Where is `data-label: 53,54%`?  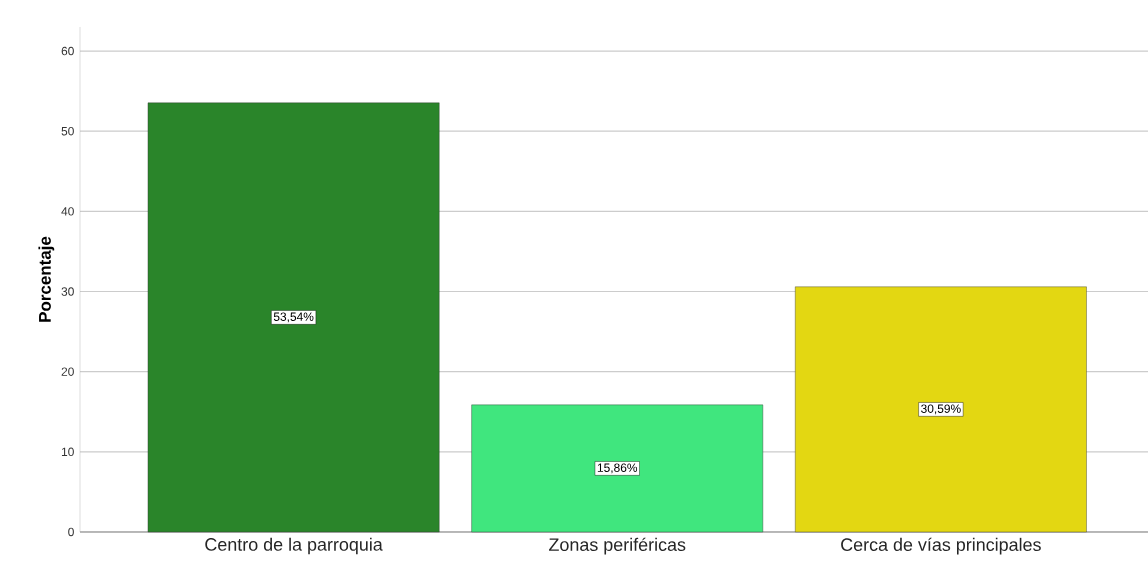 data-label: 53,54% is located at coordinates (293, 317).